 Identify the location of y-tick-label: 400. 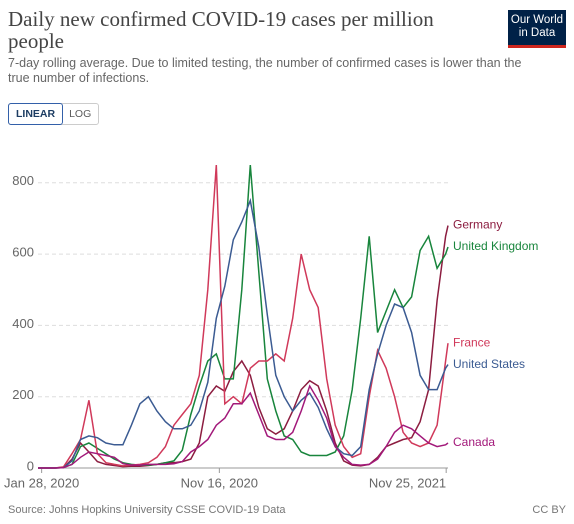
(23, 323).